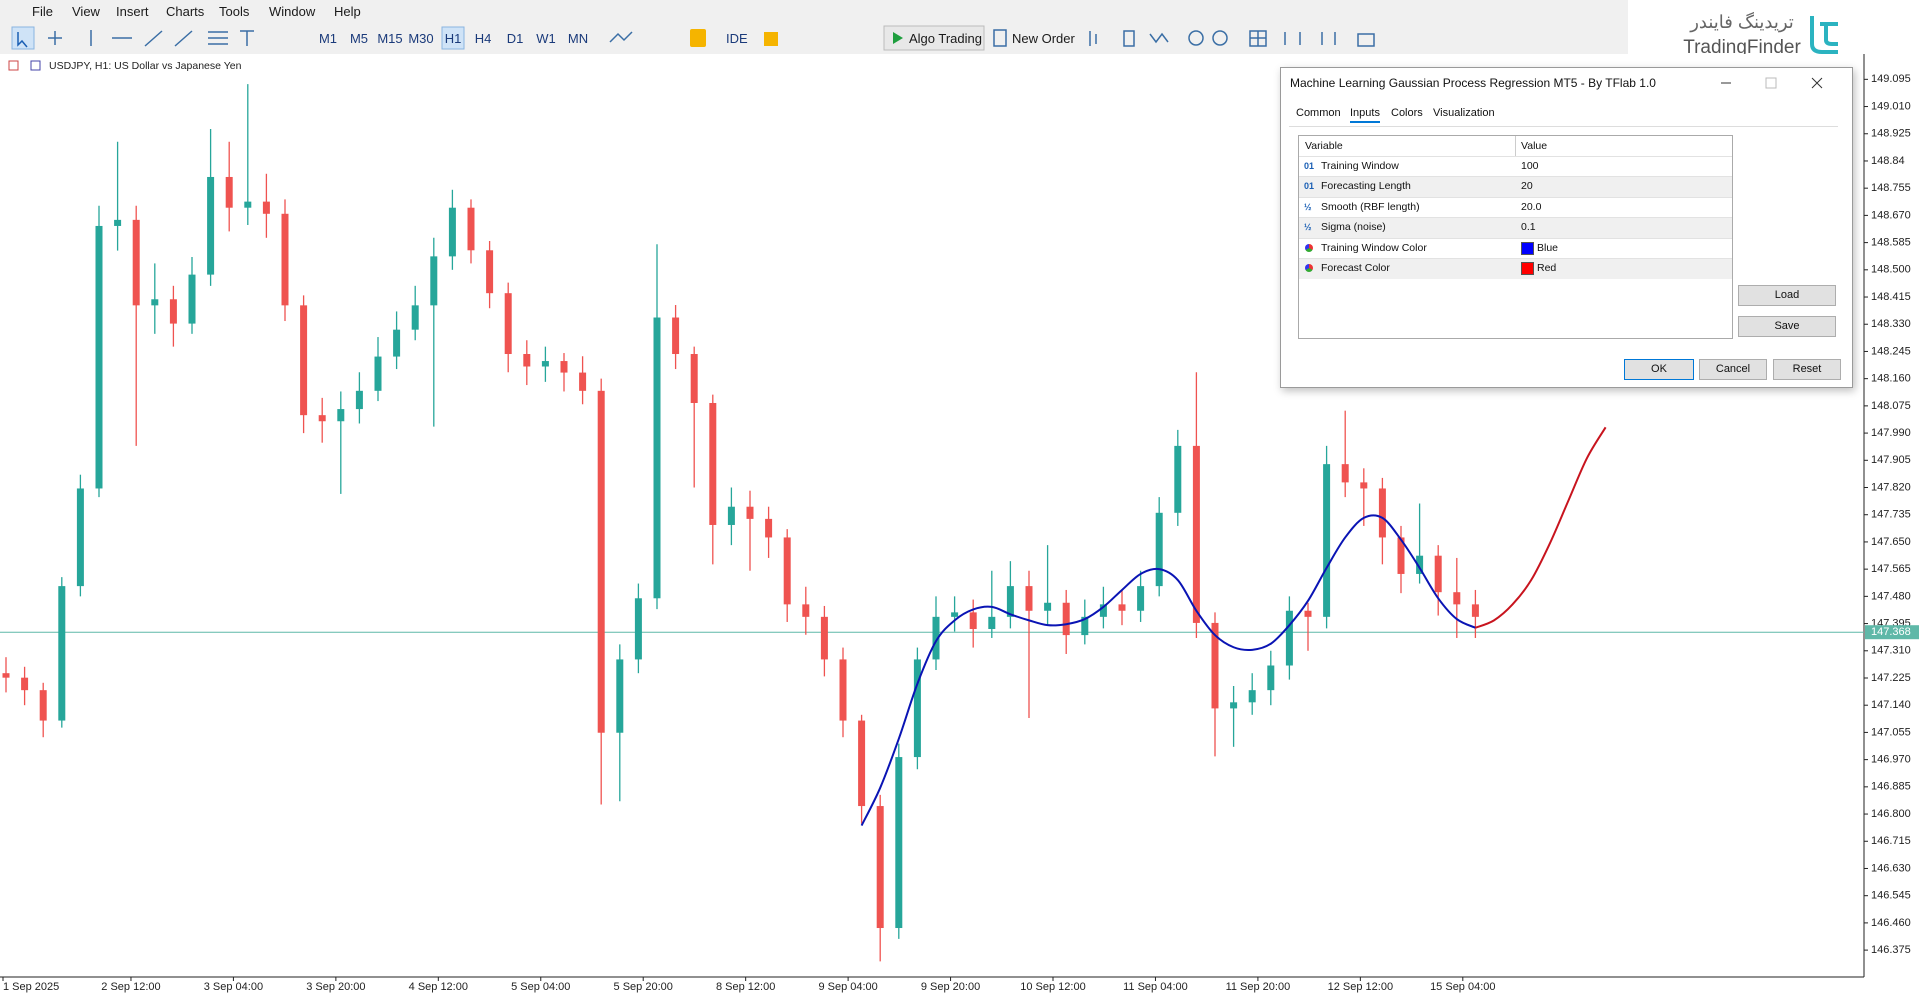 This screenshot has width=1919, height=996. Describe the element at coordinates (737, 38) in the screenshot. I see `ide-button: IDE` at that location.